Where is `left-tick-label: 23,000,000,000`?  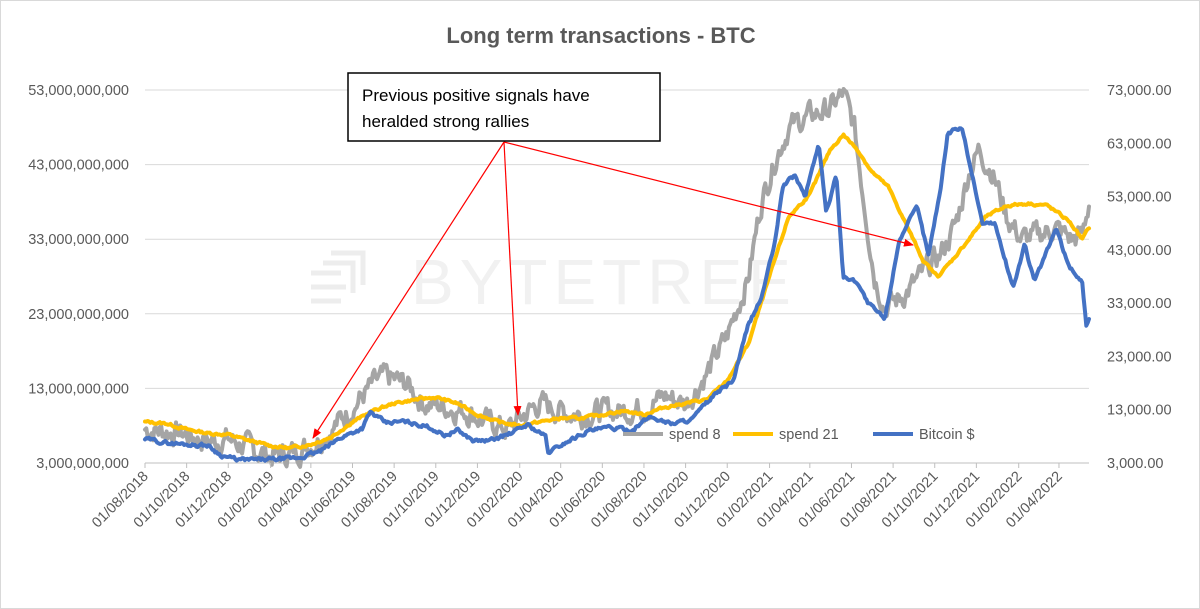 left-tick-label: 23,000,000,000 is located at coordinates (78, 315).